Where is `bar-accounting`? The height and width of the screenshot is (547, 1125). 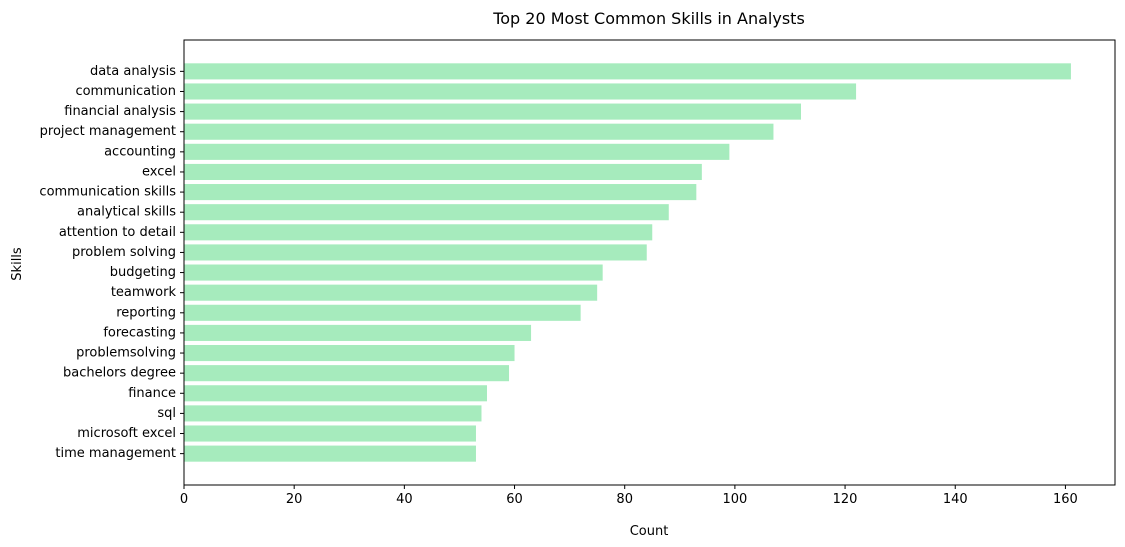 bar-accounting is located at coordinates (457, 151).